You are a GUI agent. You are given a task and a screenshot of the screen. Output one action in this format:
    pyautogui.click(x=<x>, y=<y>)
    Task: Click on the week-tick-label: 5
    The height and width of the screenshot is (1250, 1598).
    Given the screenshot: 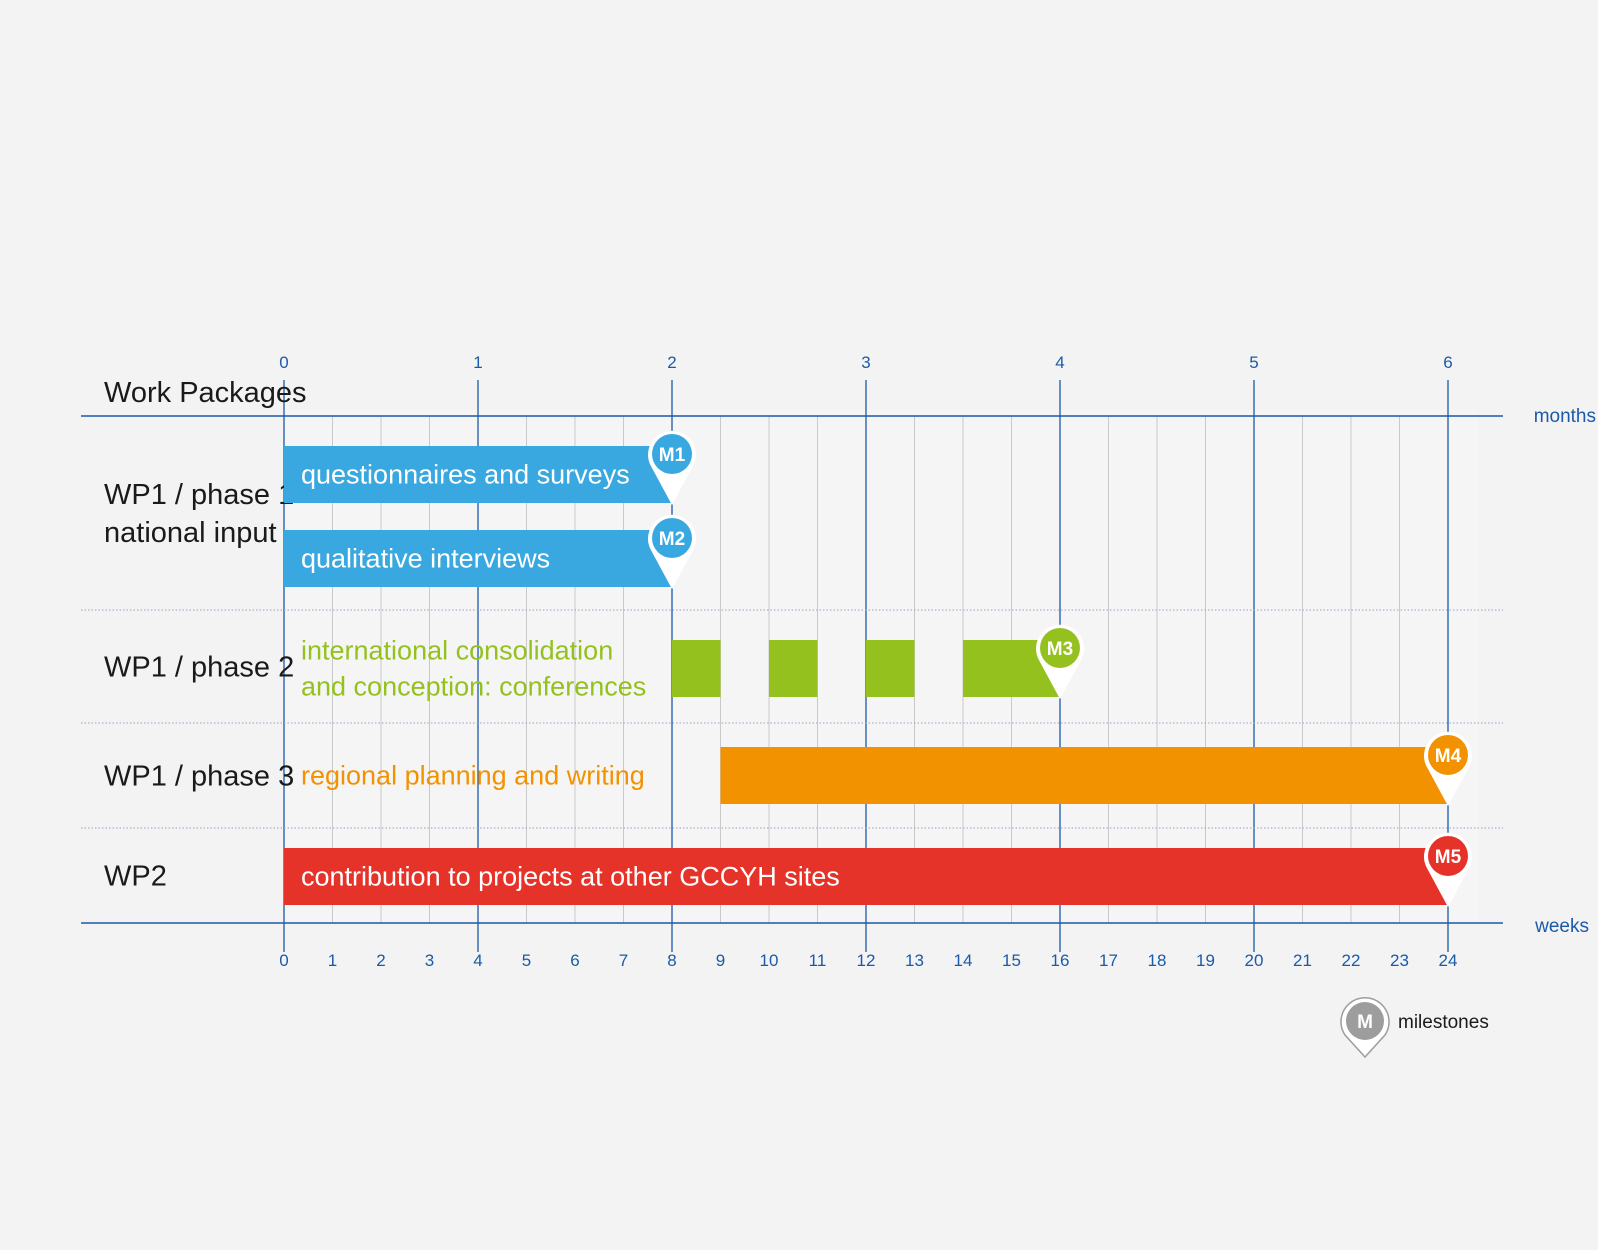 What is the action you would take?
    pyautogui.click(x=526, y=960)
    